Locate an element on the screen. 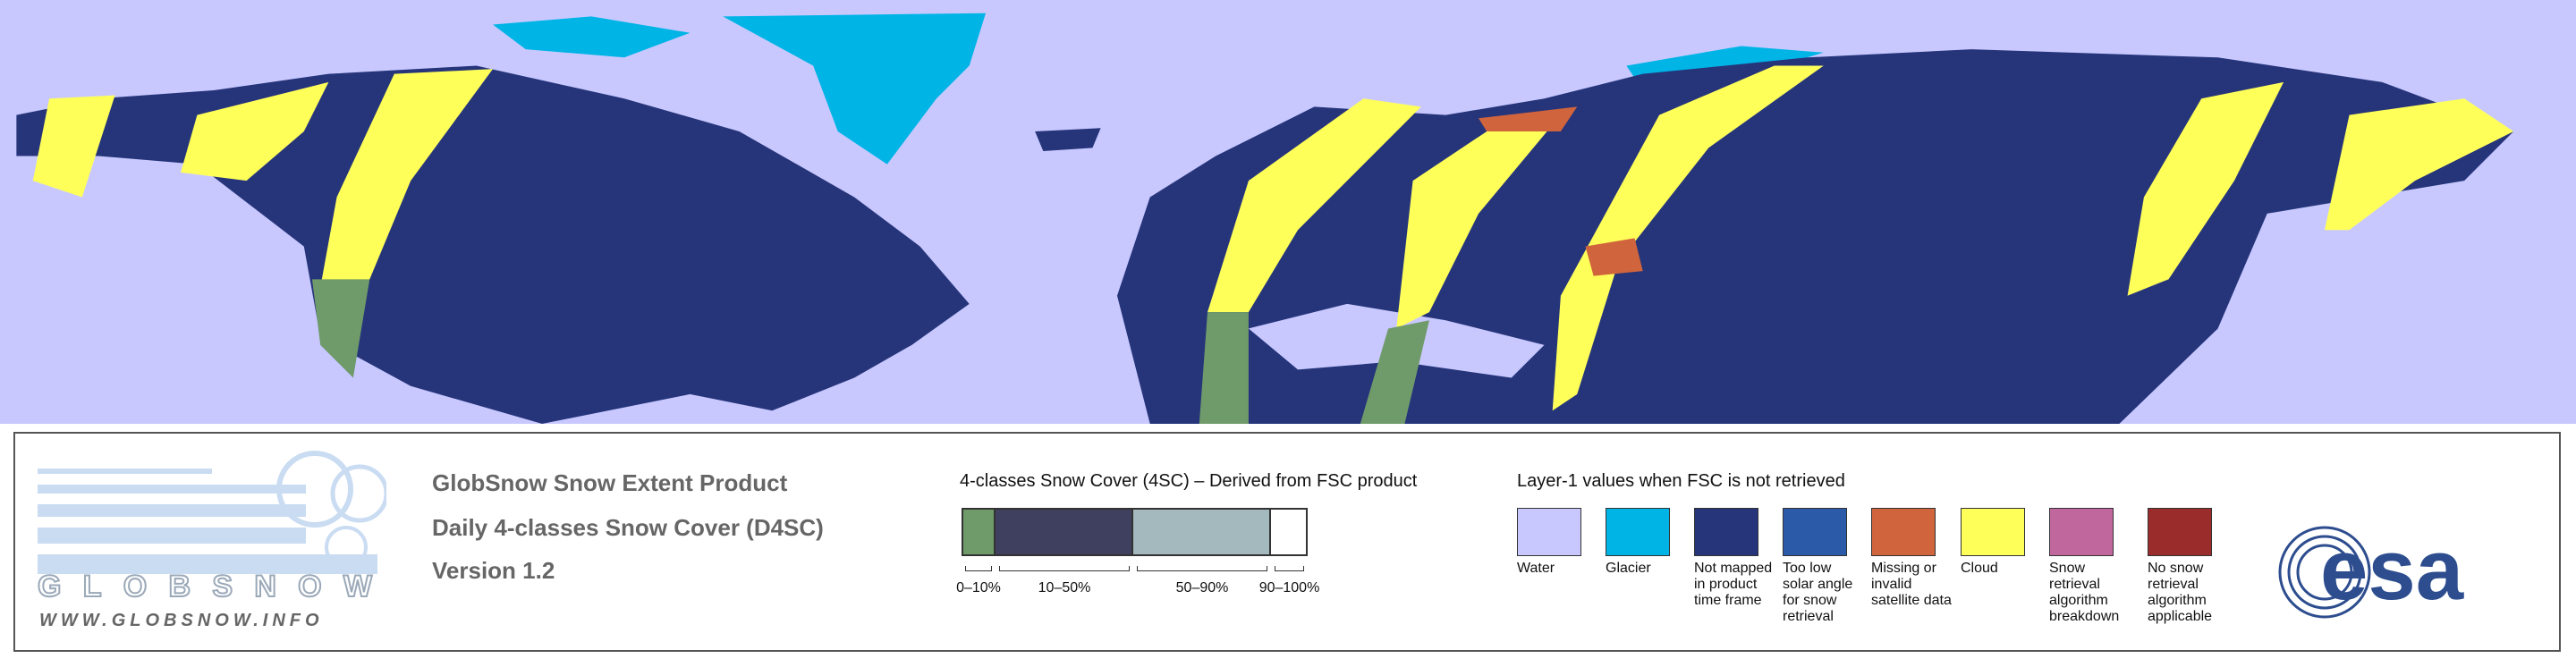  layer1-label: Missing or invalid satellite data is located at coordinates (1911, 584).